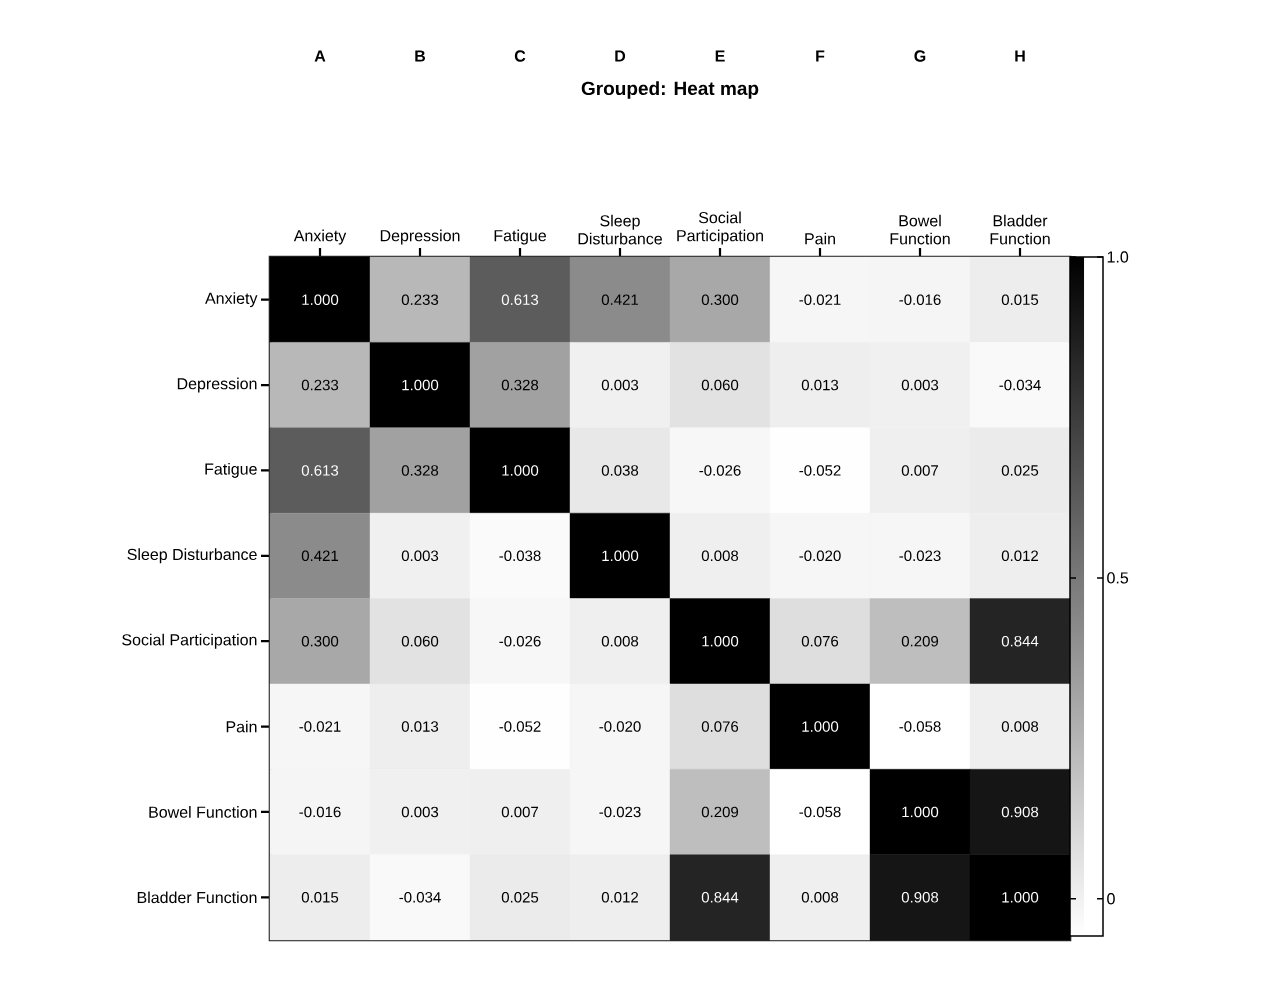  Describe the element at coordinates (217, 385) in the screenshot. I see `y-tick-label: Depression` at that location.